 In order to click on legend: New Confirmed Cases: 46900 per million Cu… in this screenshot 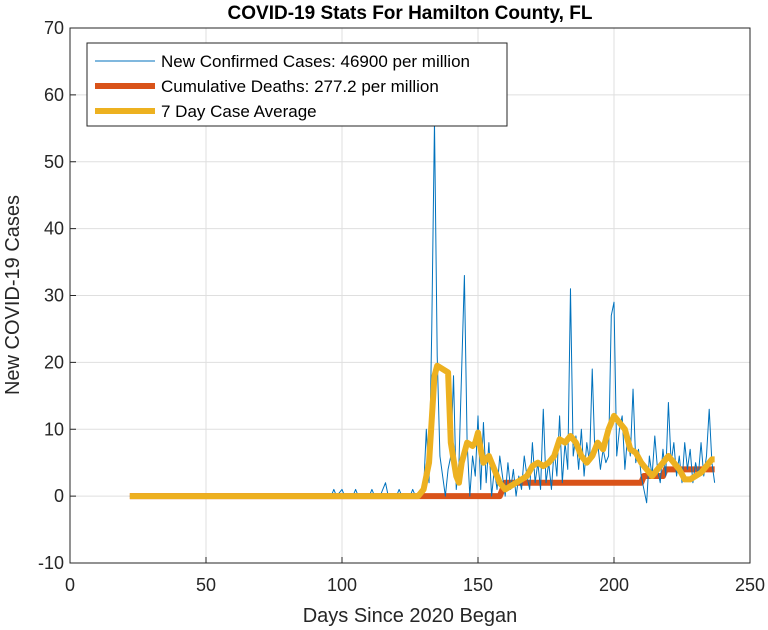, I will do `click(297, 84)`.